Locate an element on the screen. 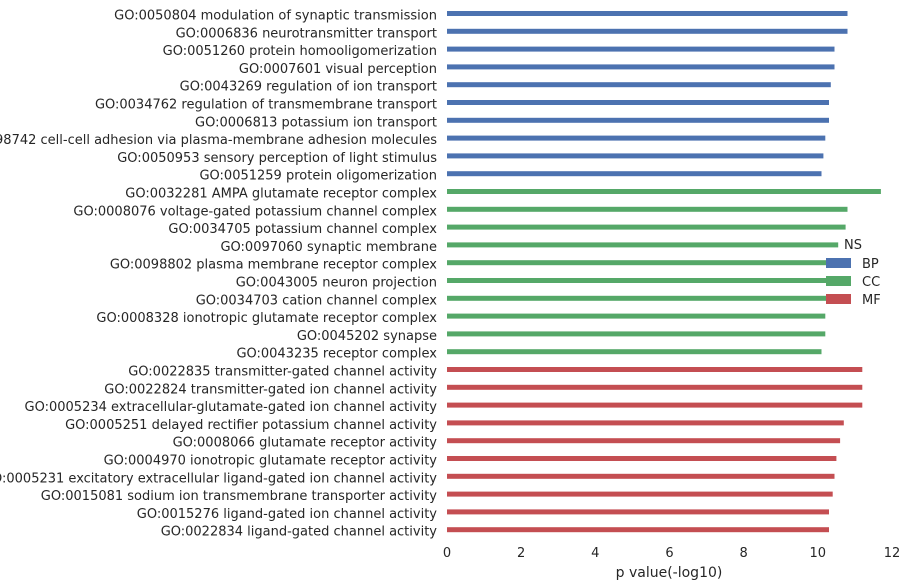 This screenshot has width=907, height=587. x-tick-label: 2 is located at coordinates (521, 553).